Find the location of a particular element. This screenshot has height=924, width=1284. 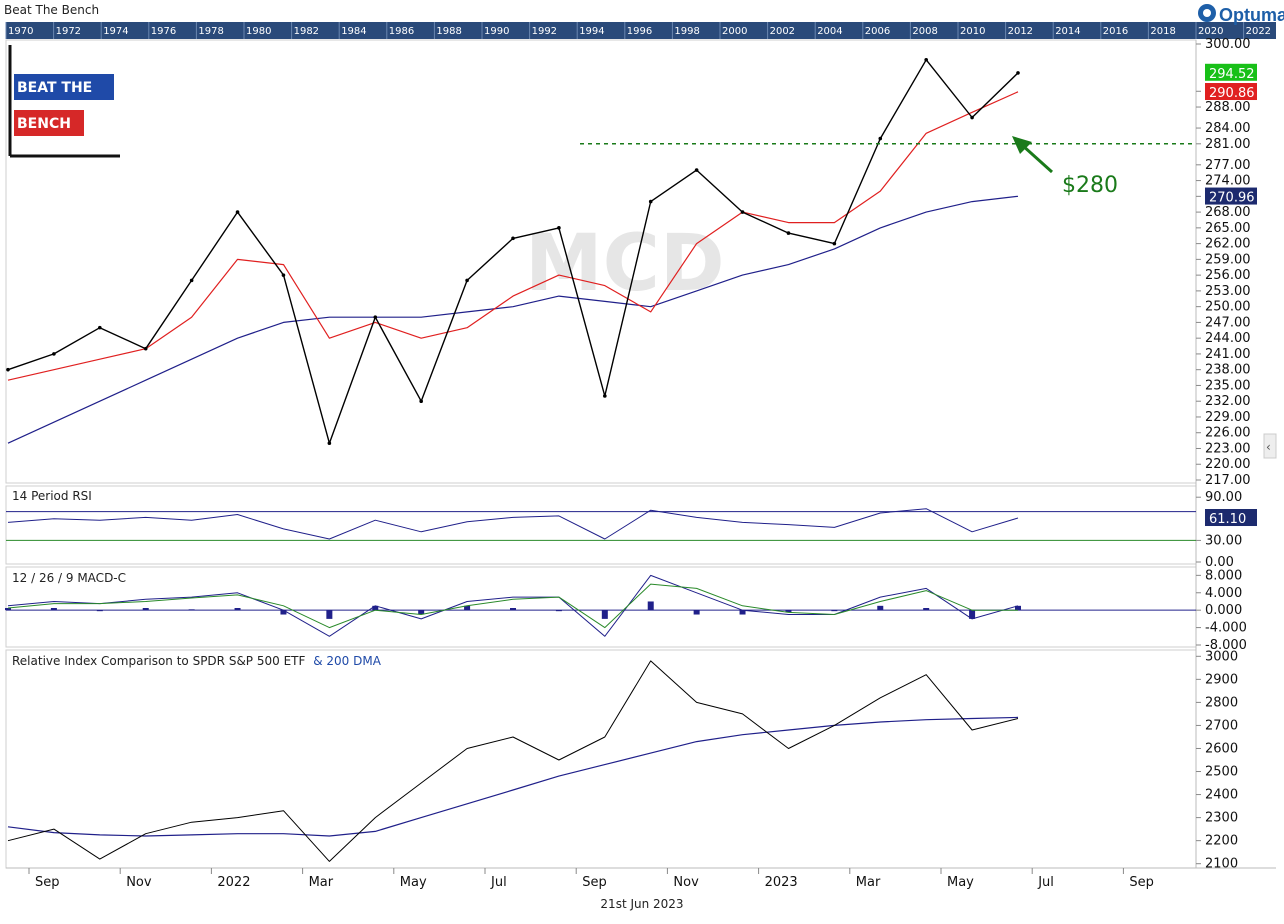

date-footer: 21st Jun 2023 is located at coordinates (641, 904).